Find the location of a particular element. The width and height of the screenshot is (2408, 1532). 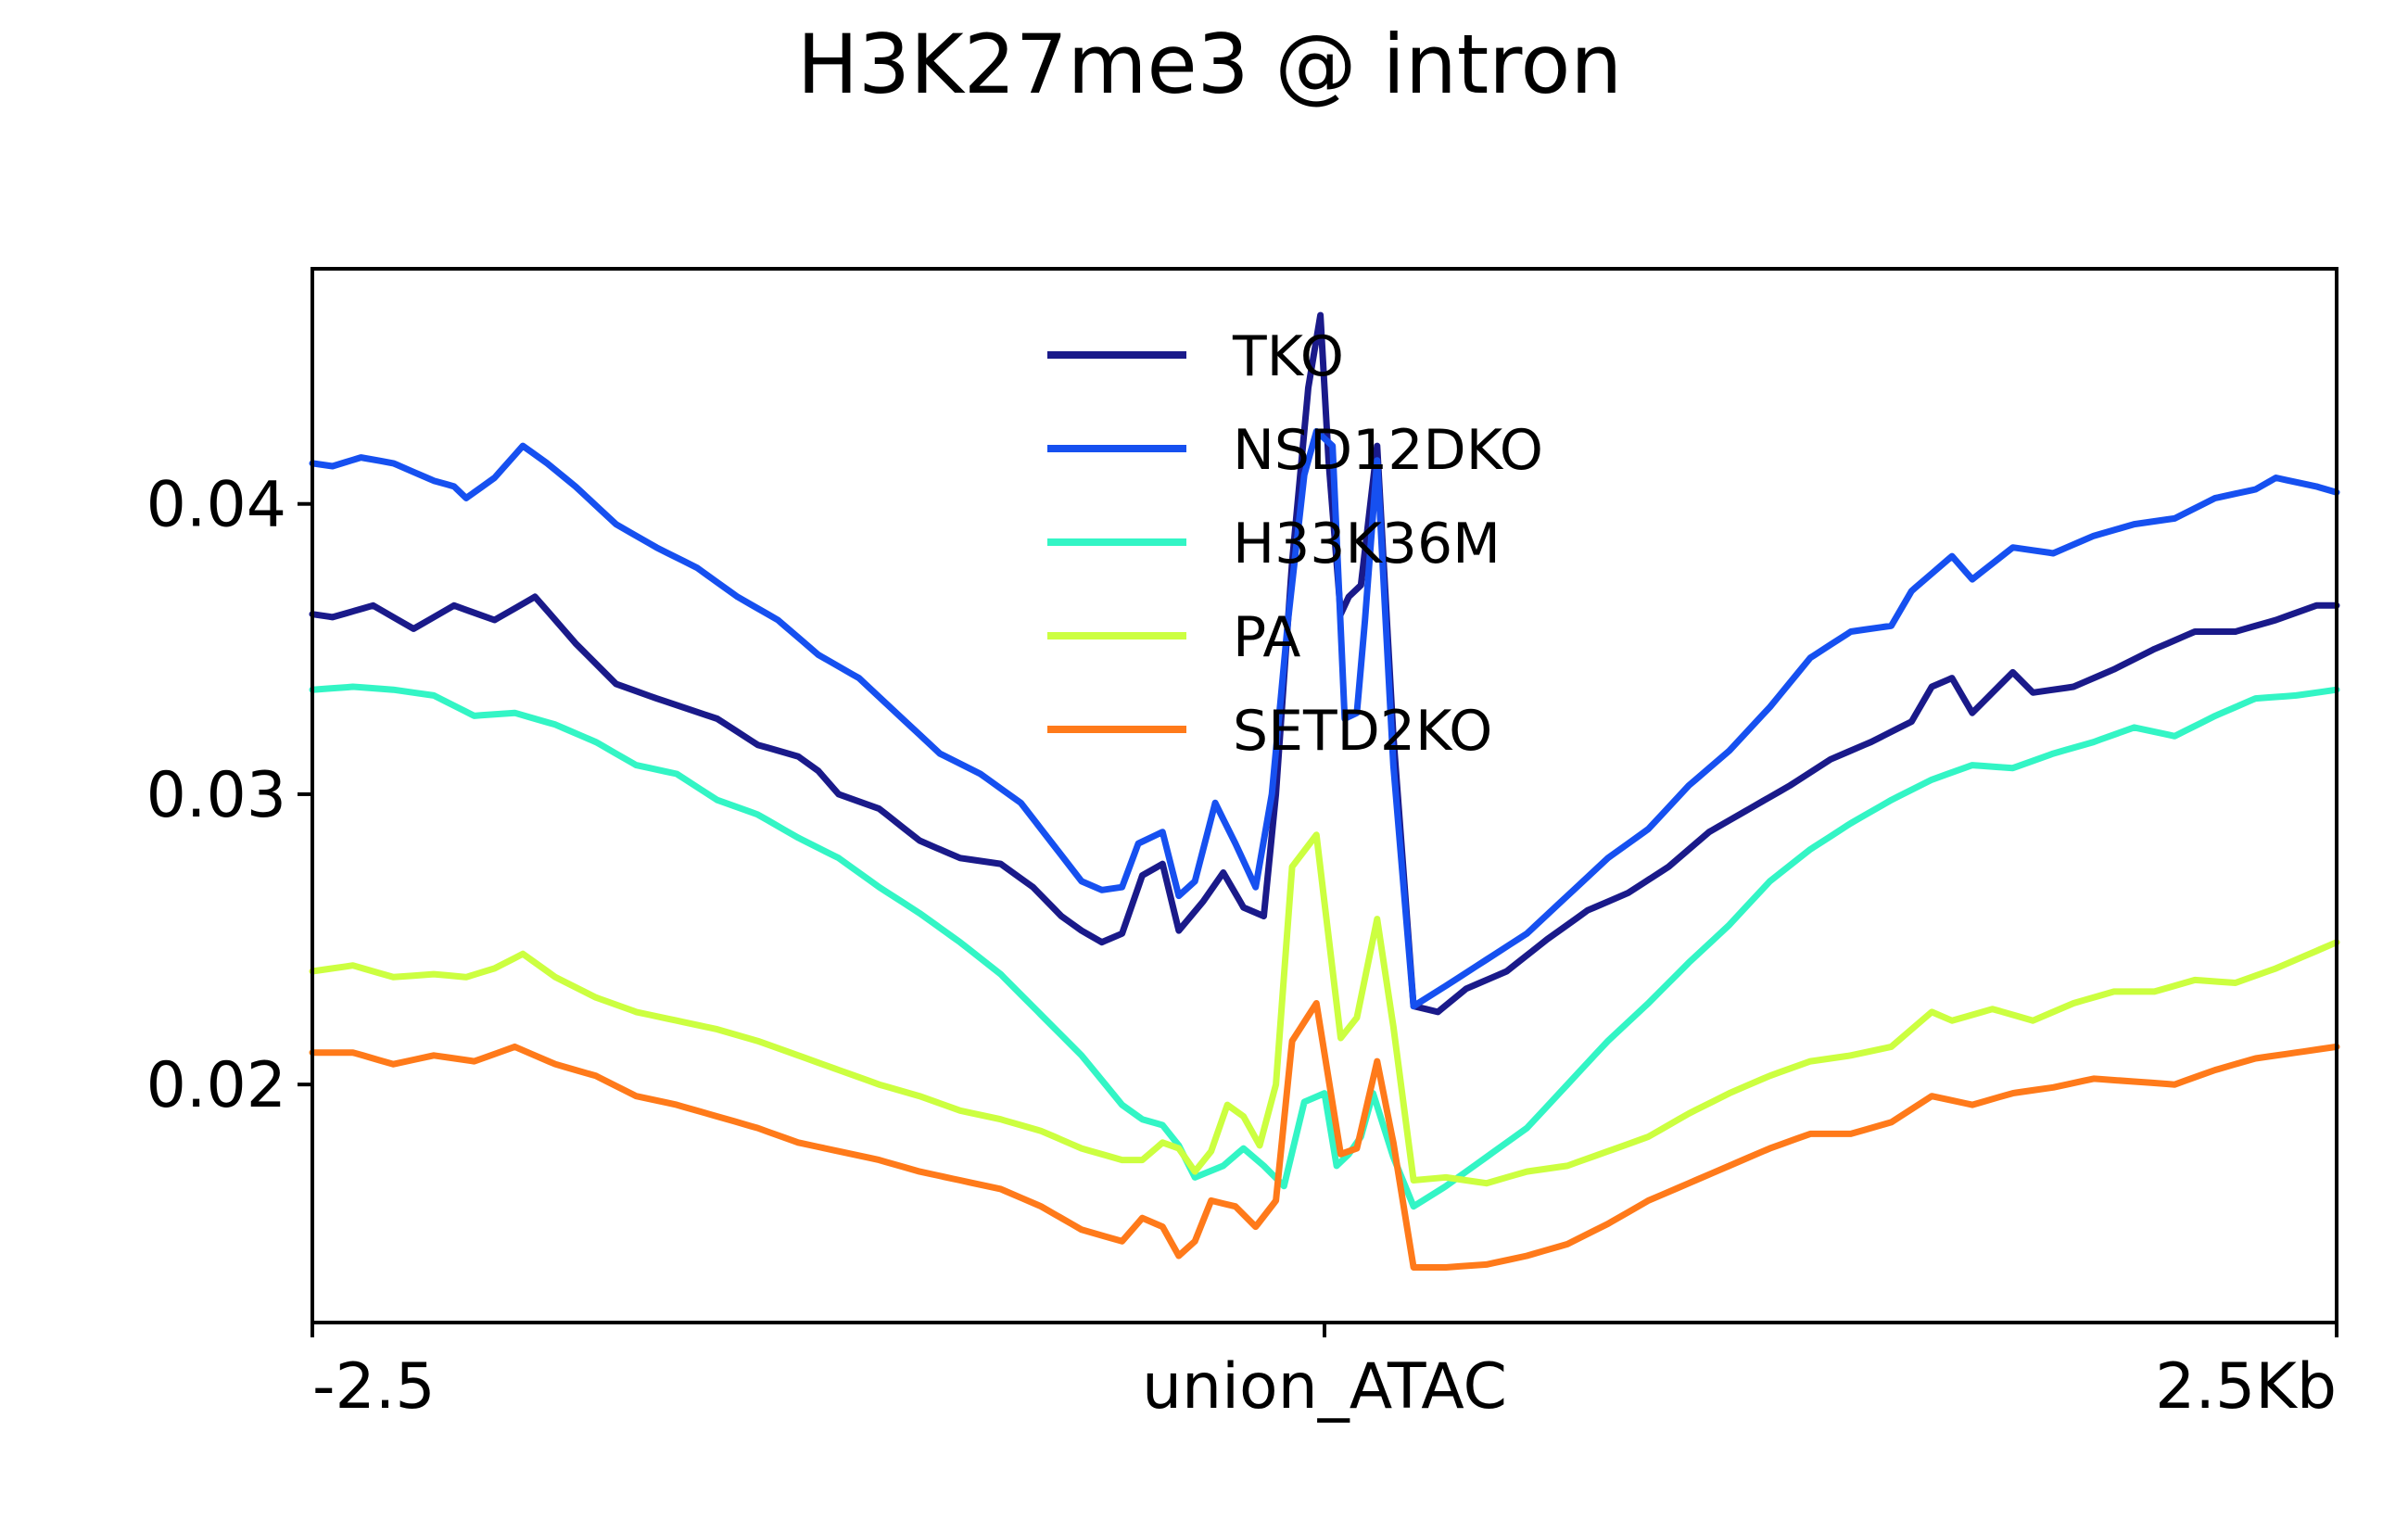

legend-label-setd2ko: SETD2KO is located at coordinates (1362, 732).